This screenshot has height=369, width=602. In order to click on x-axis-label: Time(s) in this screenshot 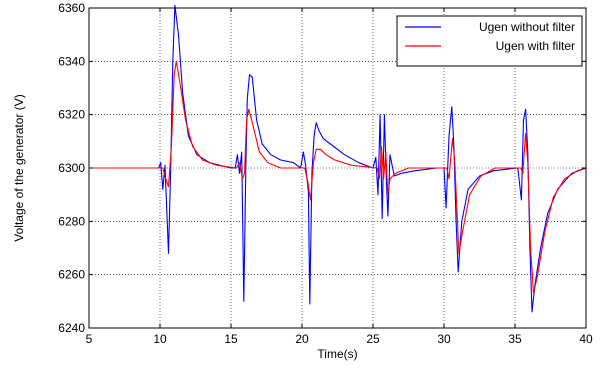, I will do `click(337, 354)`.